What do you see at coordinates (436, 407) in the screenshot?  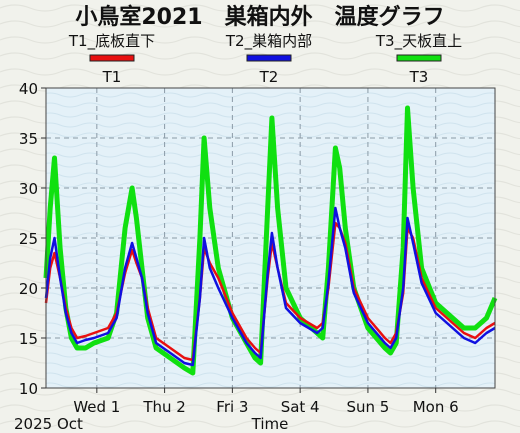 I see `x-tick-label: Mon 6` at bounding box center [436, 407].